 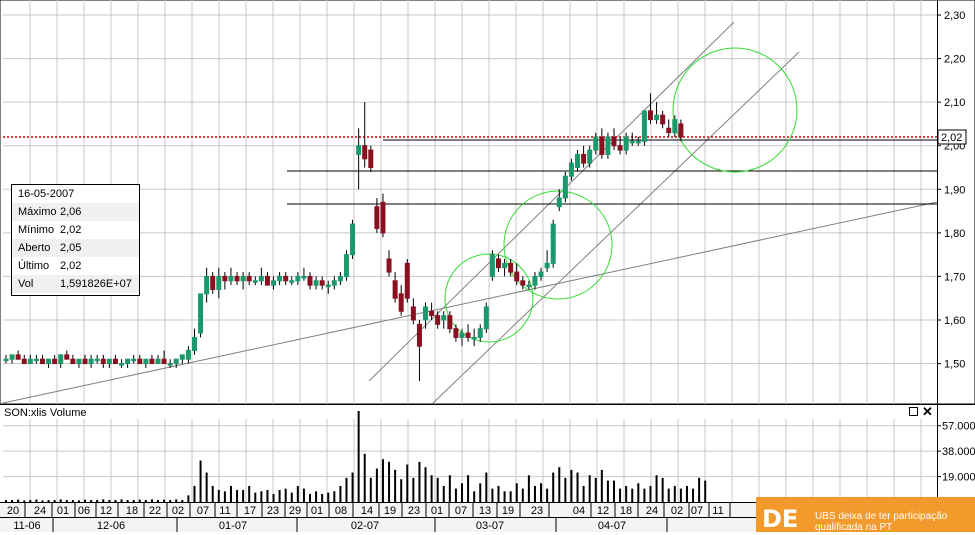 What do you see at coordinates (75, 248) in the screenshot?
I see `info-row-open: Aberto 2,05` at bounding box center [75, 248].